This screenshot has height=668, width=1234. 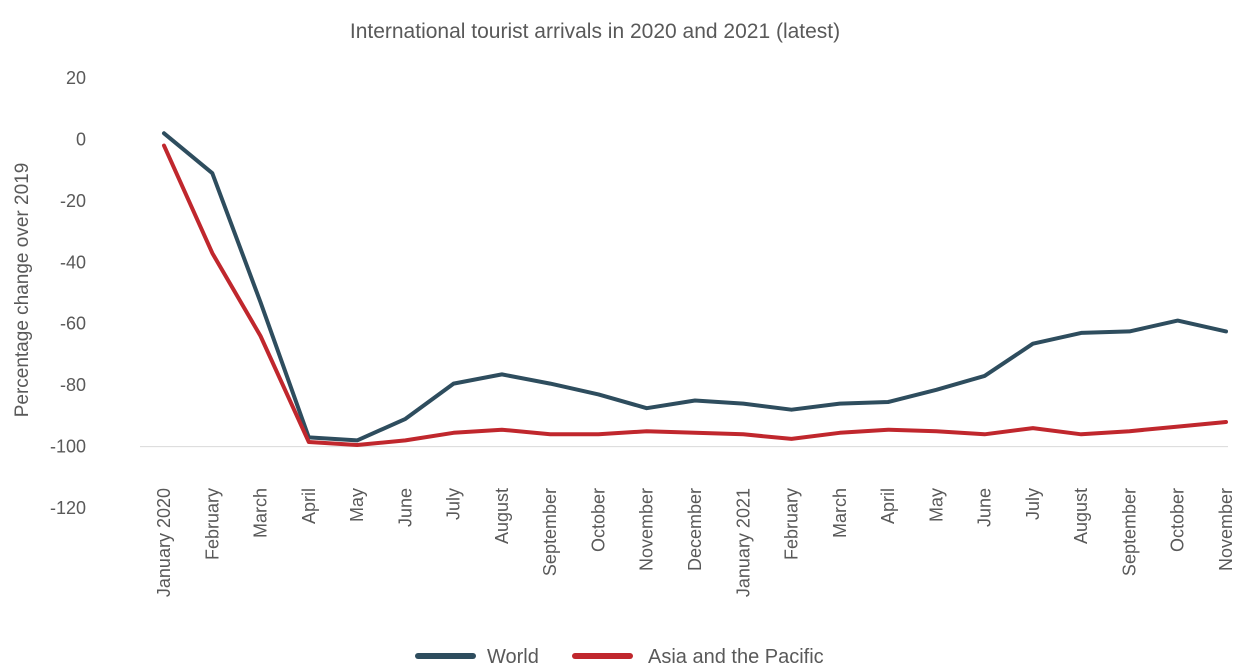 I want to click on legend-label: Asia and the Pacific, so click(x=736, y=657).